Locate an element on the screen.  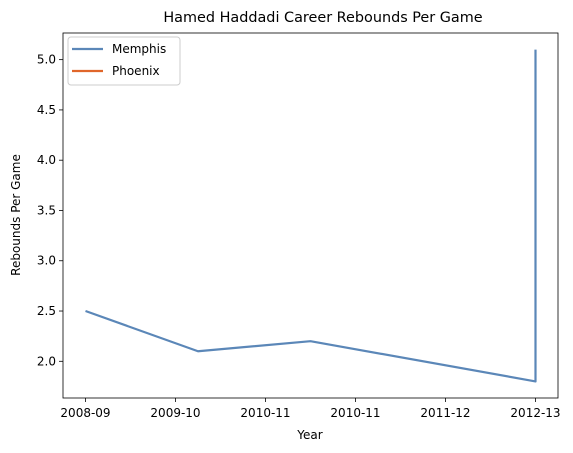
y-tick-label: 3.5 is located at coordinates (46, 210).